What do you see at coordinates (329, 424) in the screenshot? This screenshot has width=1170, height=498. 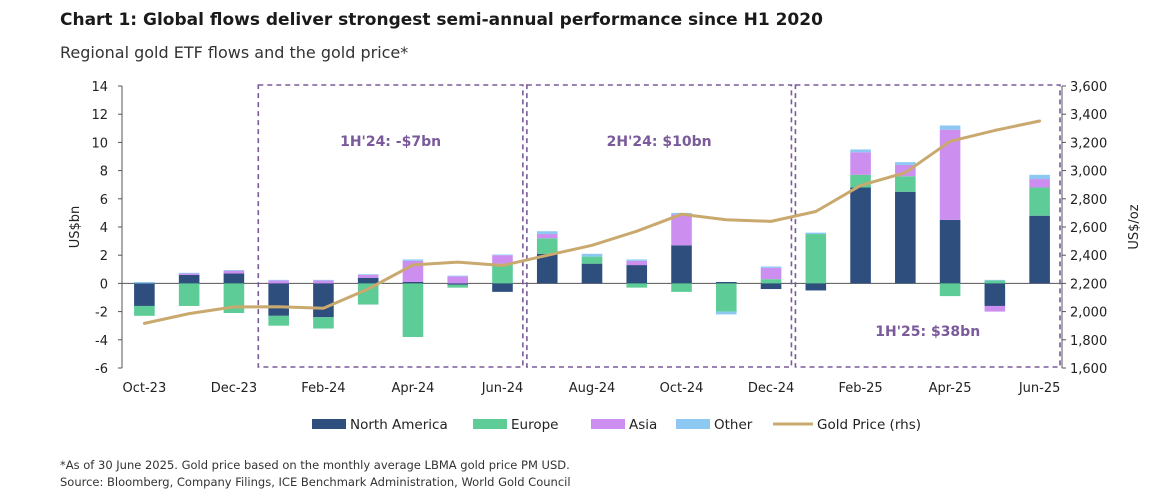 I see `legend-swatch-north-america` at bounding box center [329, 424].